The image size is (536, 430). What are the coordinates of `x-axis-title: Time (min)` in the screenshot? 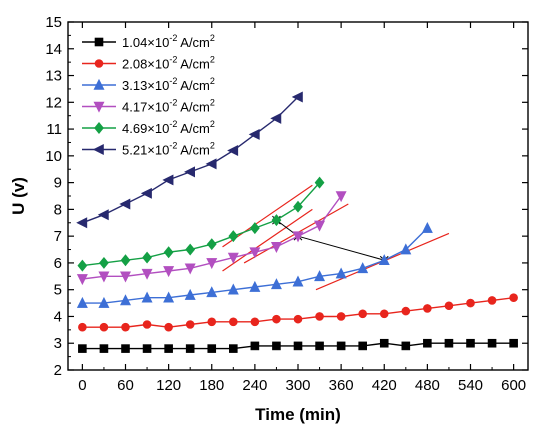 It's located at (298, 414).